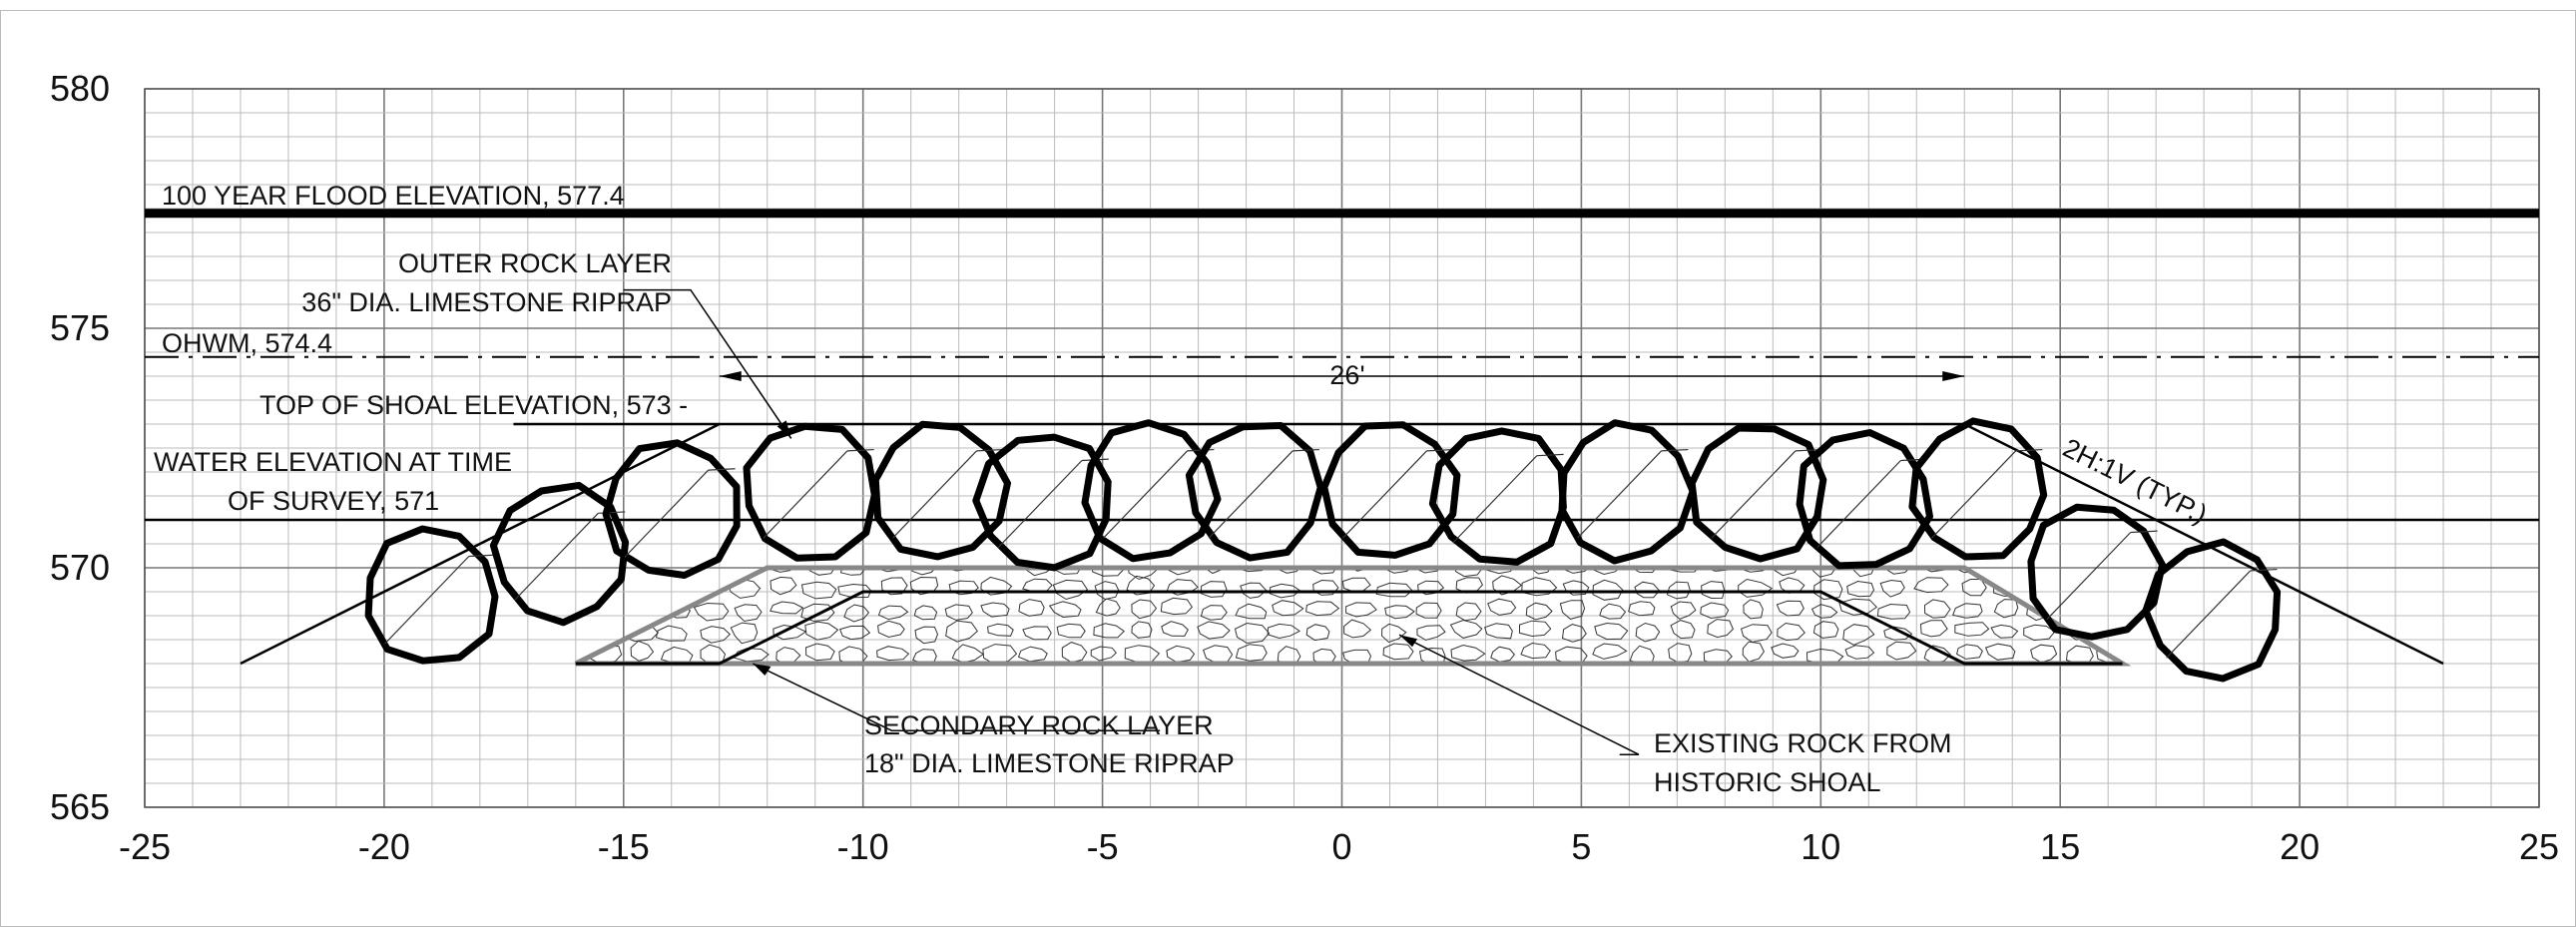 Image resolution: width=2576 pixels, height=927 pixels. I want to click on y-tick-label: 565, so click(80, 806).